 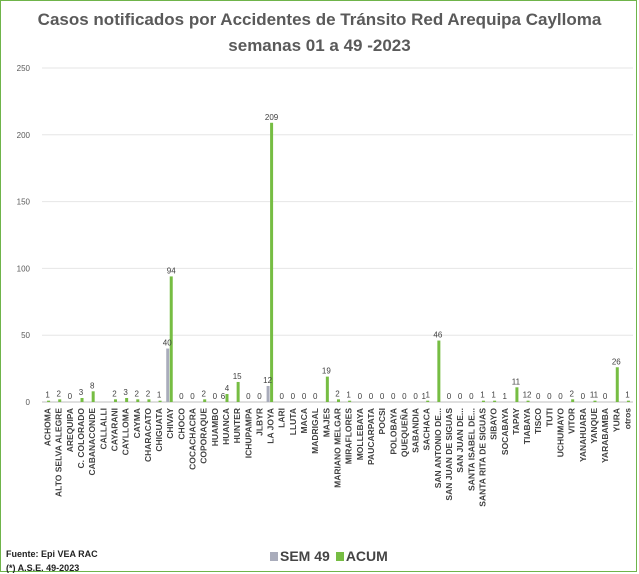 What do you see at coordinates (223, 396) in the screenshot?
I see `data-label: 6` at bounding box center [223, 396].